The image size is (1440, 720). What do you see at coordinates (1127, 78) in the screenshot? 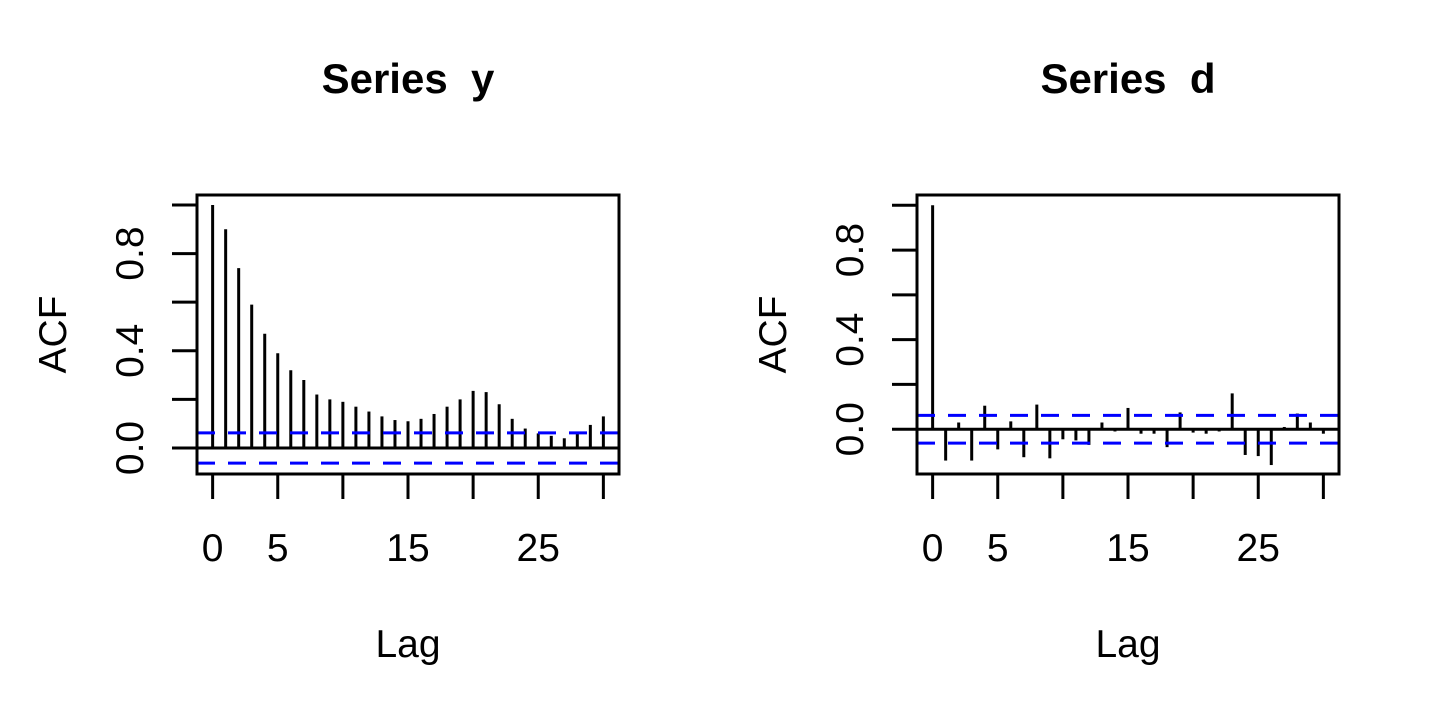
I see `chart-title: Series d` at bounding box center [1127, 78].